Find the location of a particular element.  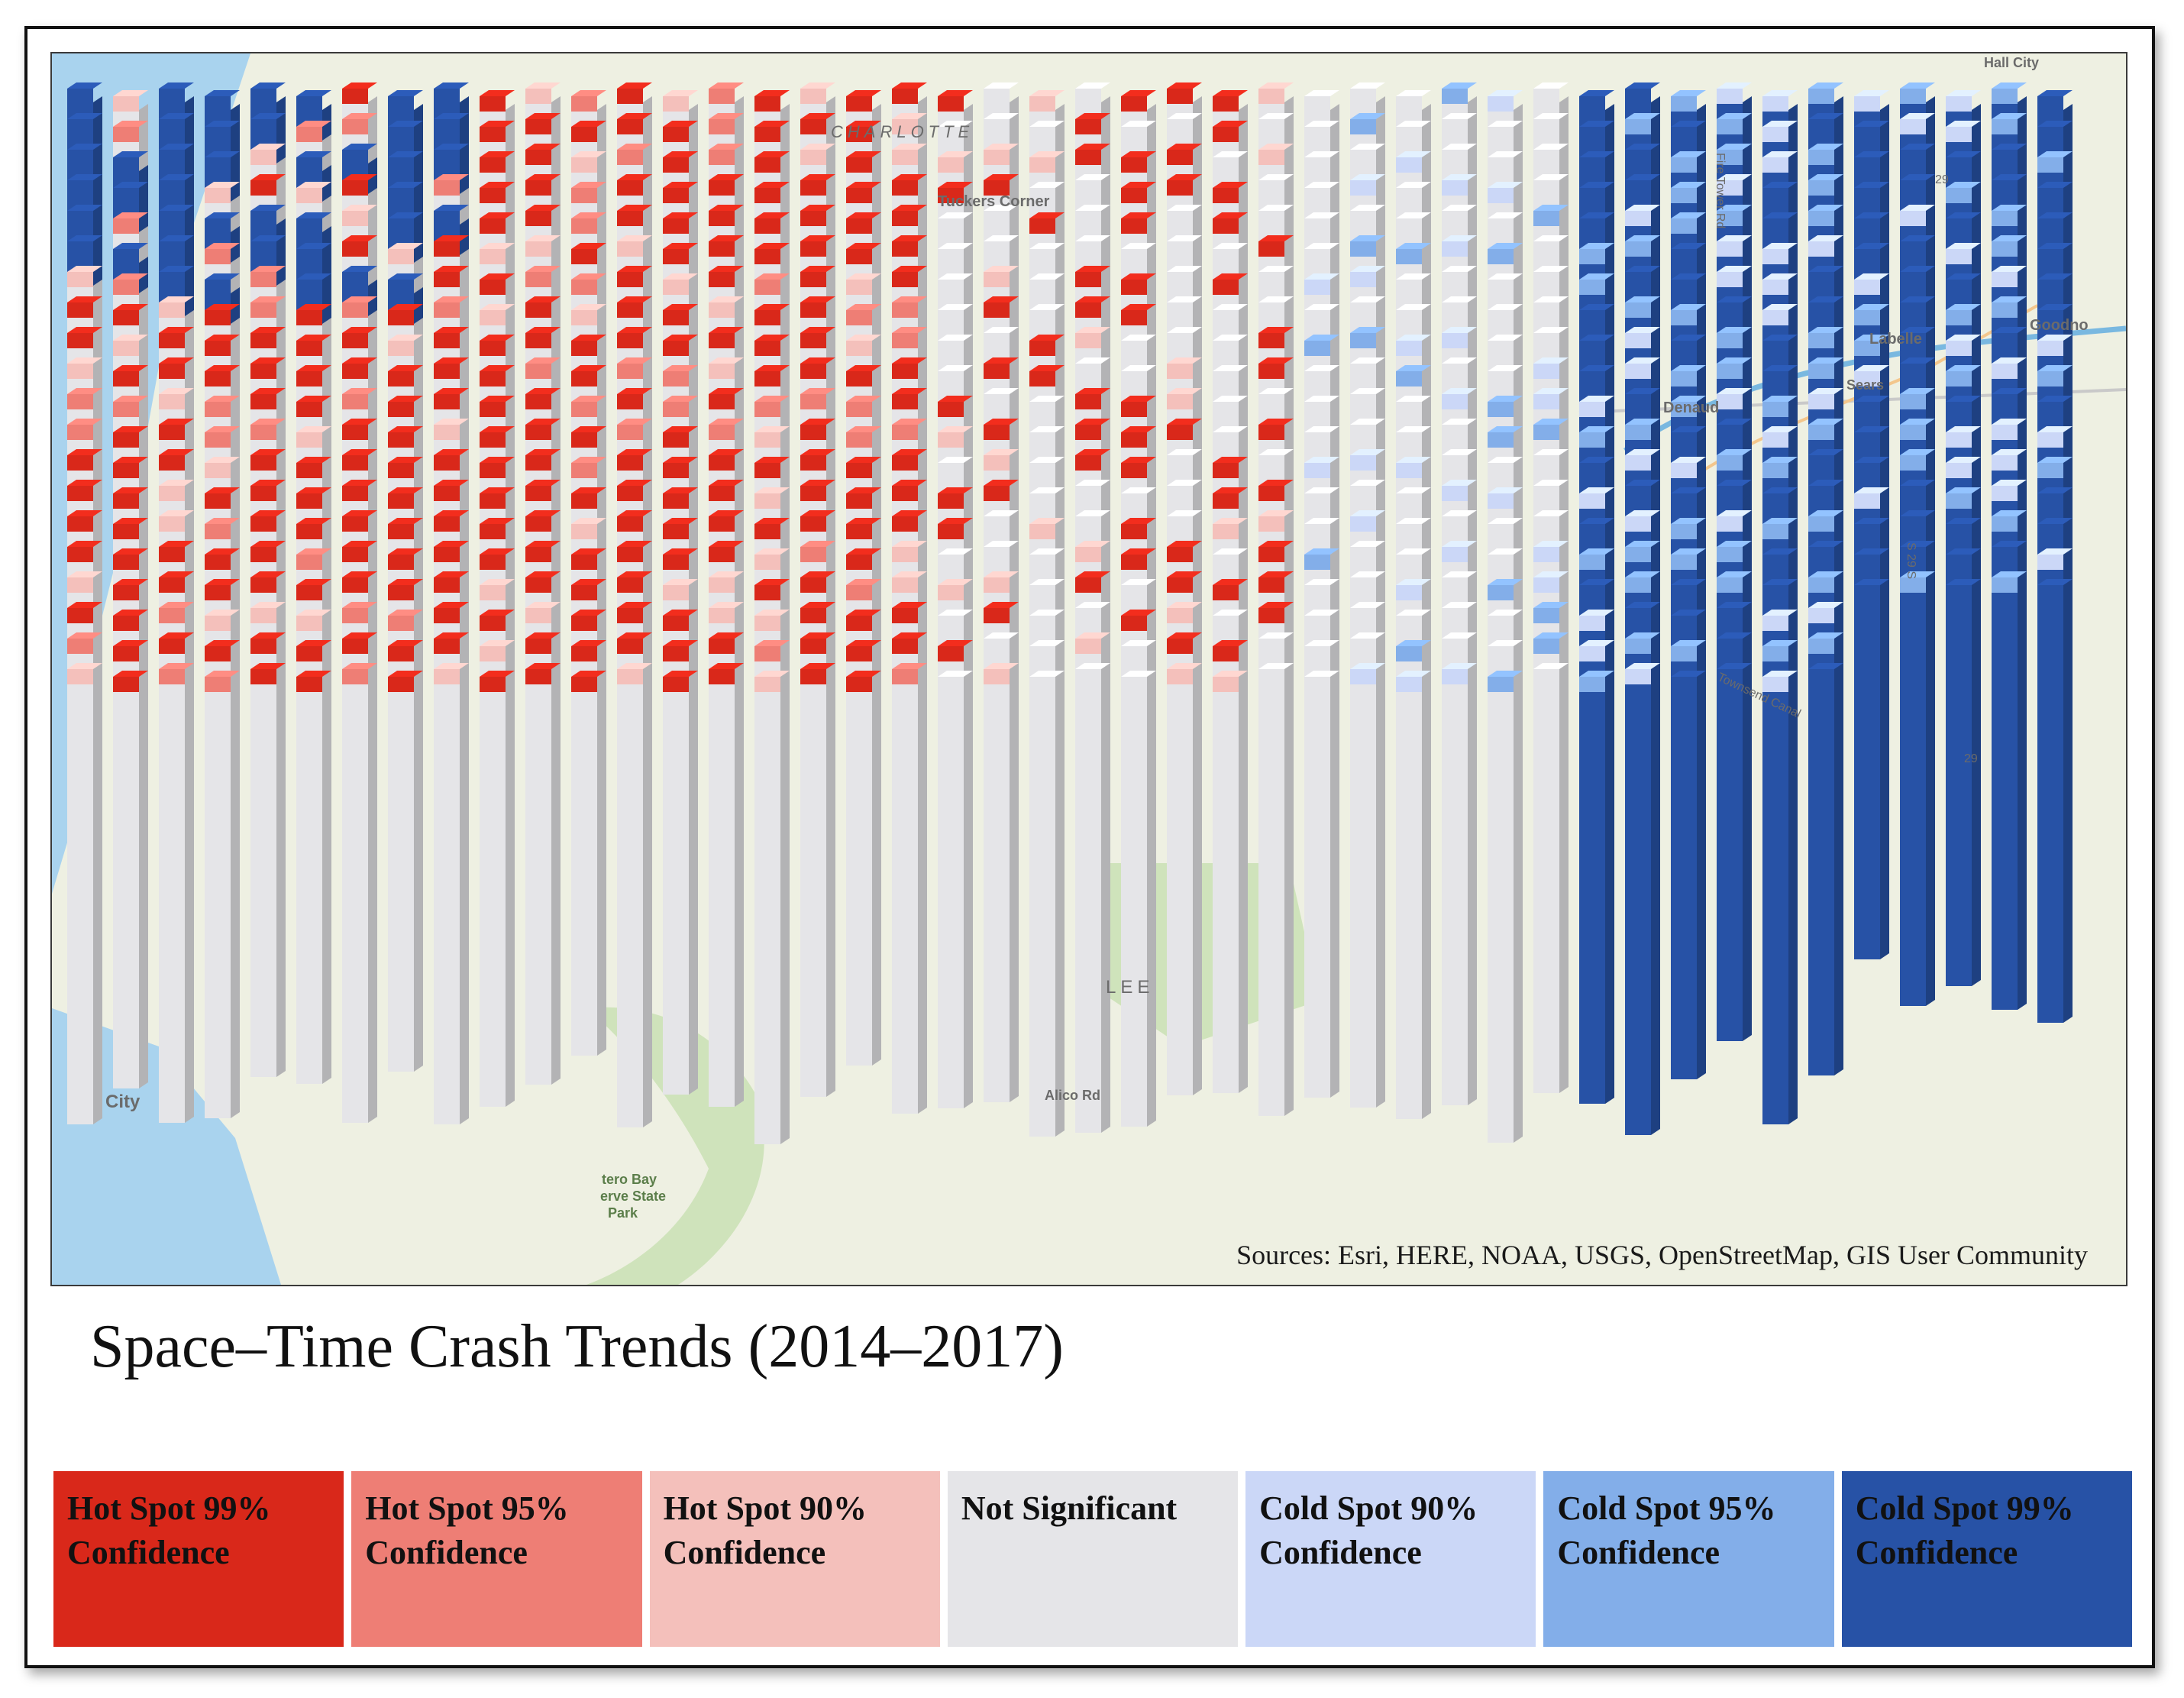

legend-cold-spot-99: Cold Spot 99% Confidence is located at coordinates (1987, 1559).